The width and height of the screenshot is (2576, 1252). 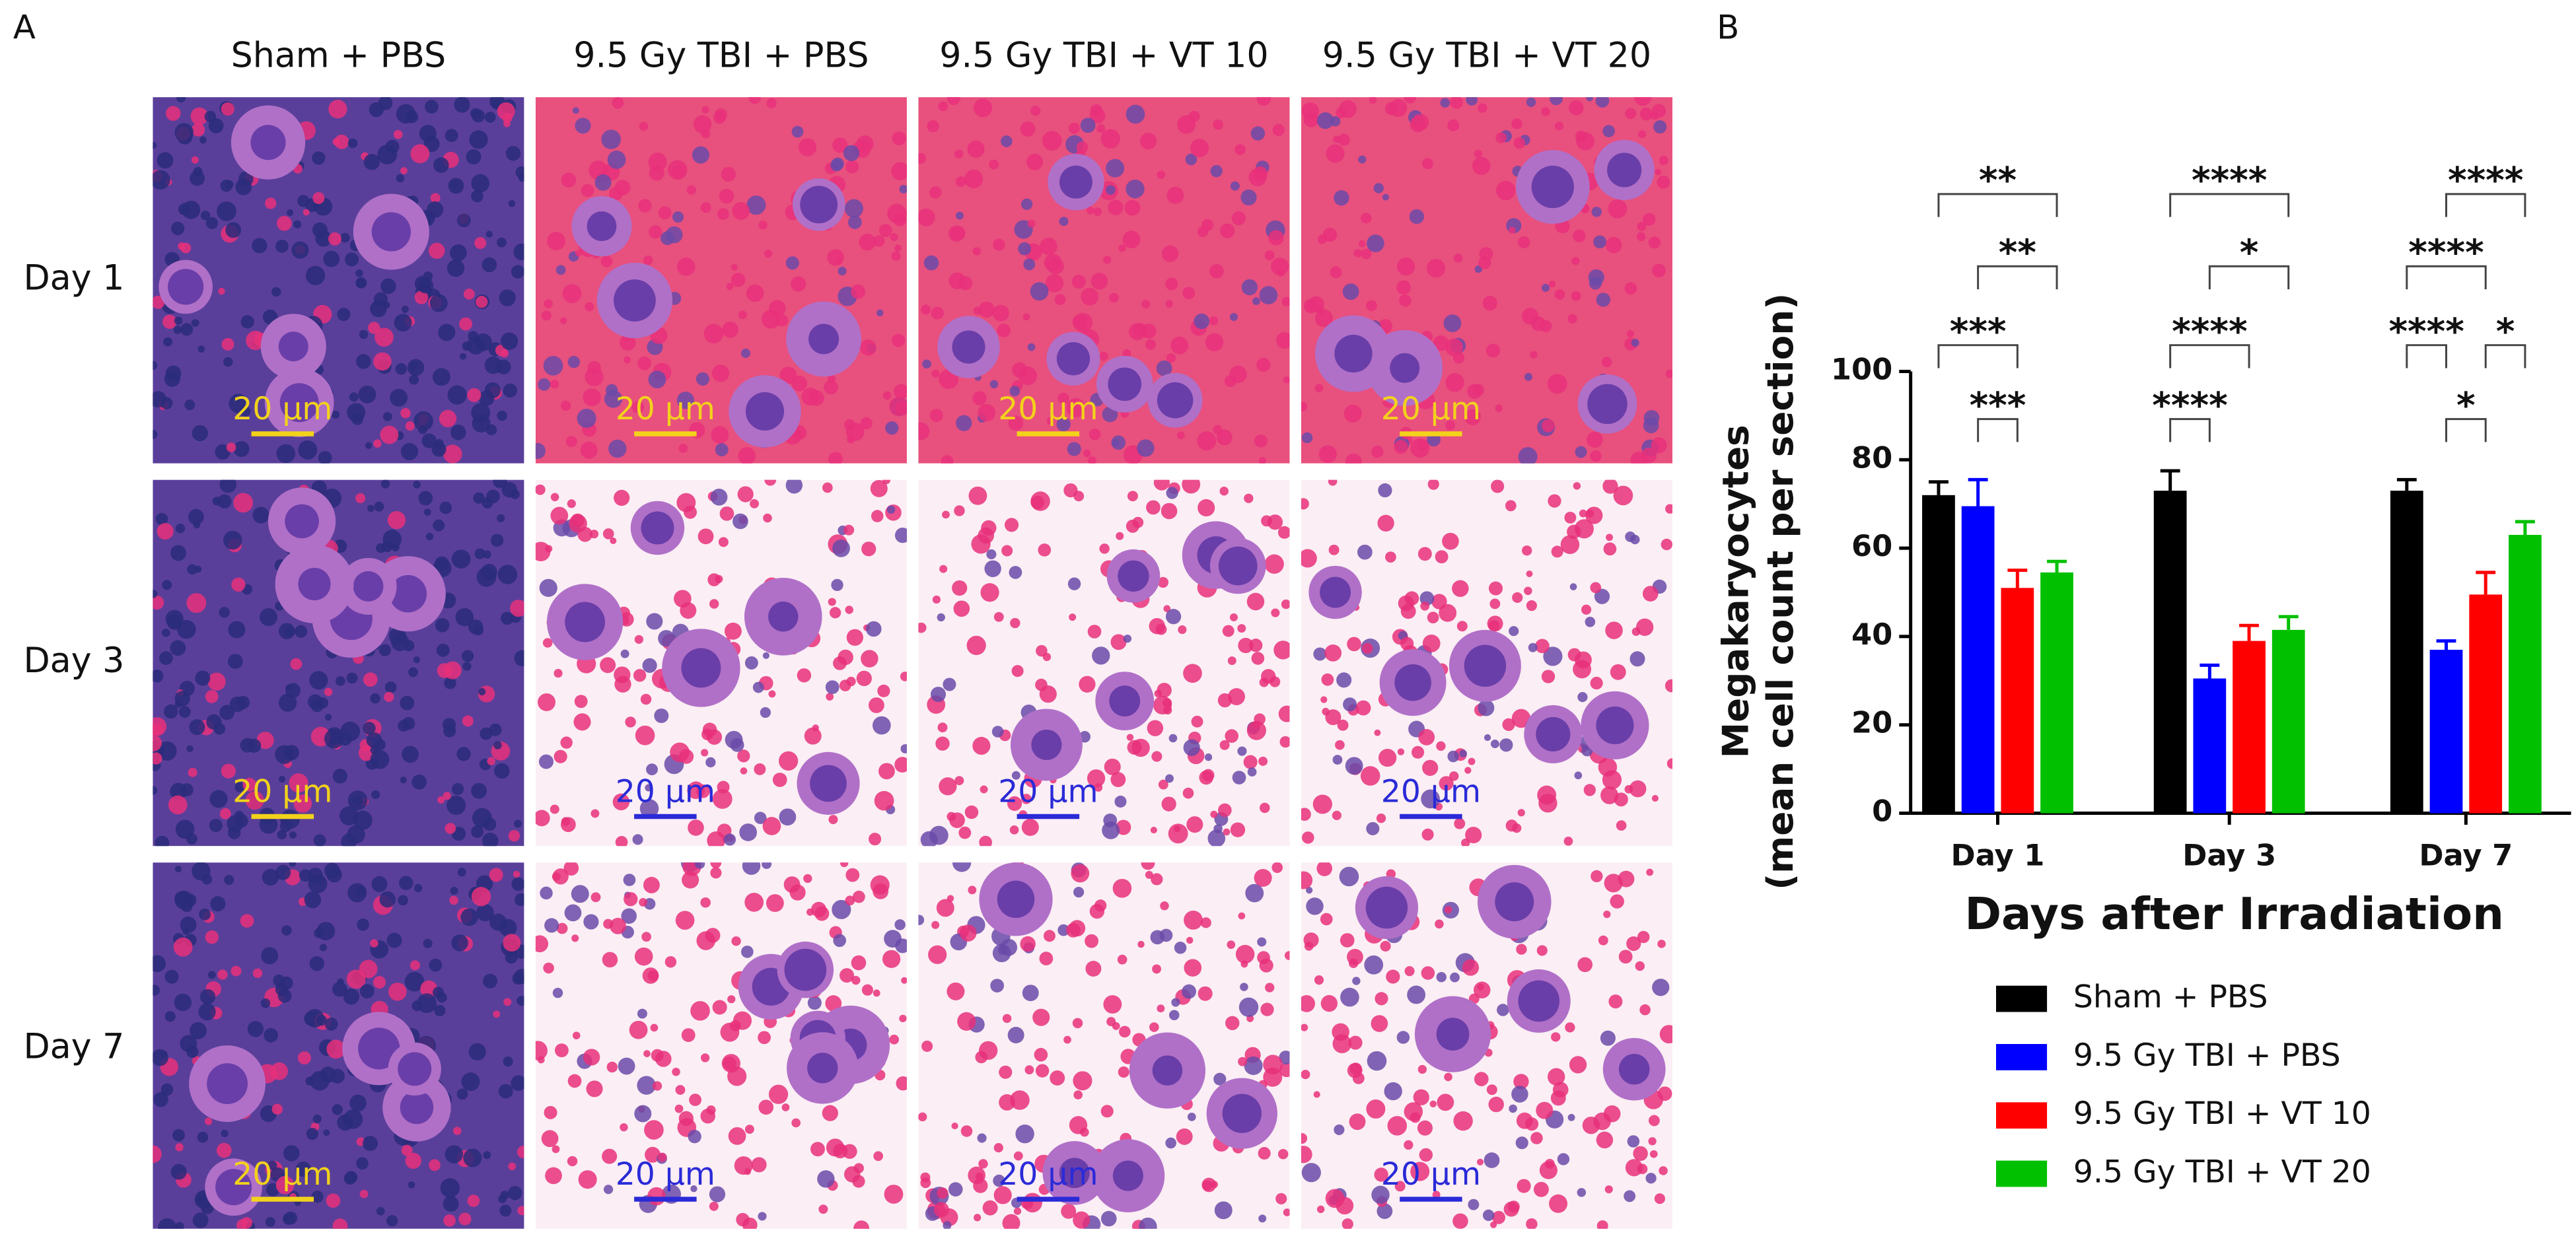 I want to click on scale-bar-label: 20 µm, so click(x=666, y=409).